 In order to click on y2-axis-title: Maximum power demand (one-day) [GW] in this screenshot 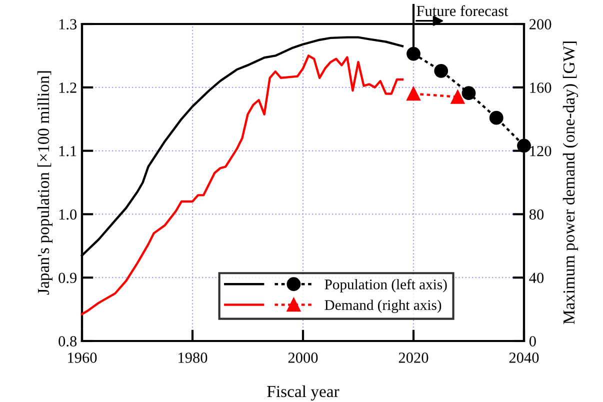, I will do `click(570, 183)`.